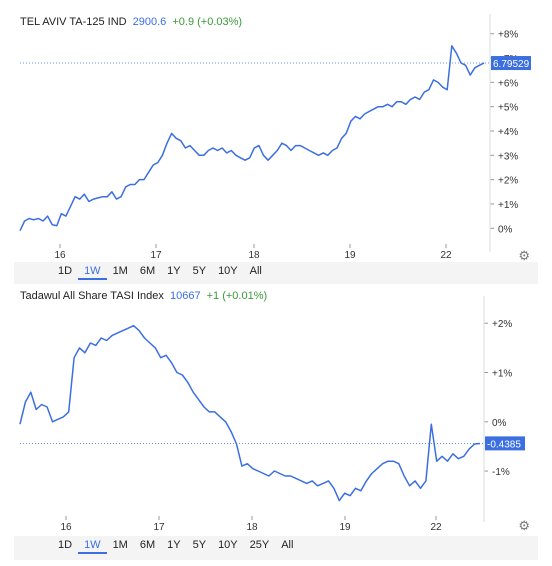  Describe the element at coordinates (508, 108) in the screenshot. I see `y-tick-label: +5%` at that location.